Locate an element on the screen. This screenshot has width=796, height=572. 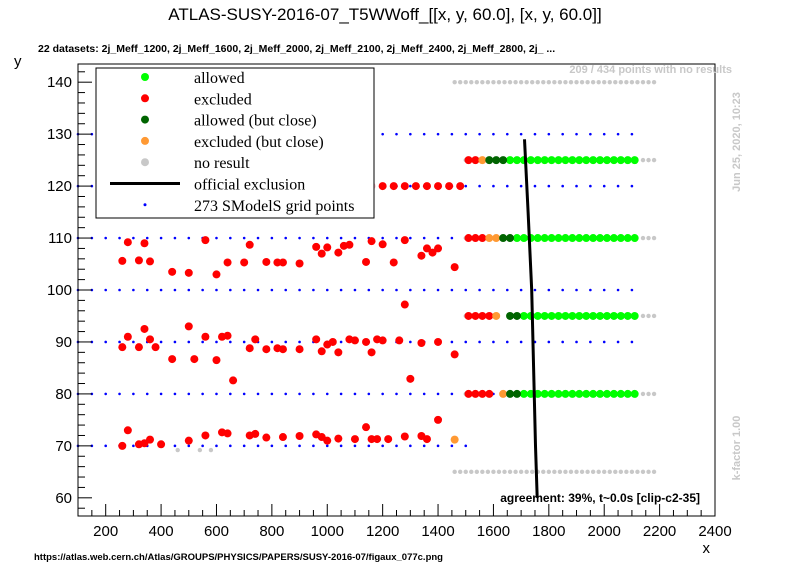
y-tick-label: 100 is located at coordinates (59, 290).